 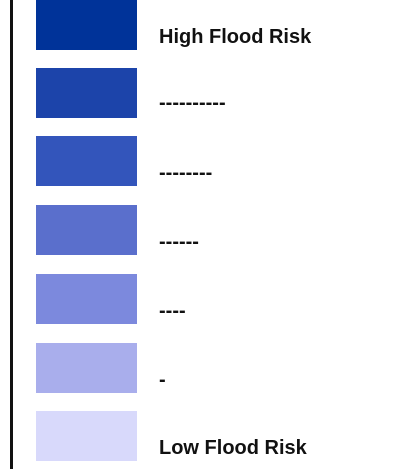 What do you see at coordinates (11, 234) in the screenshot?
I see `legend-left-border` at bounding box center [11, 234].